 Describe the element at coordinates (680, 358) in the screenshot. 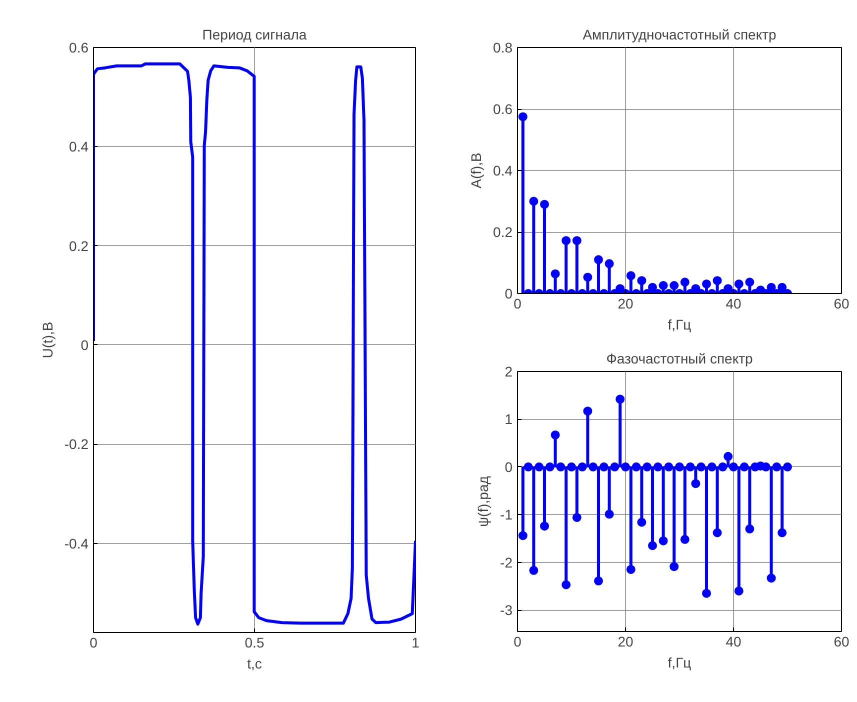

I see `chart-title: Фазочастотный спектр` at that location.